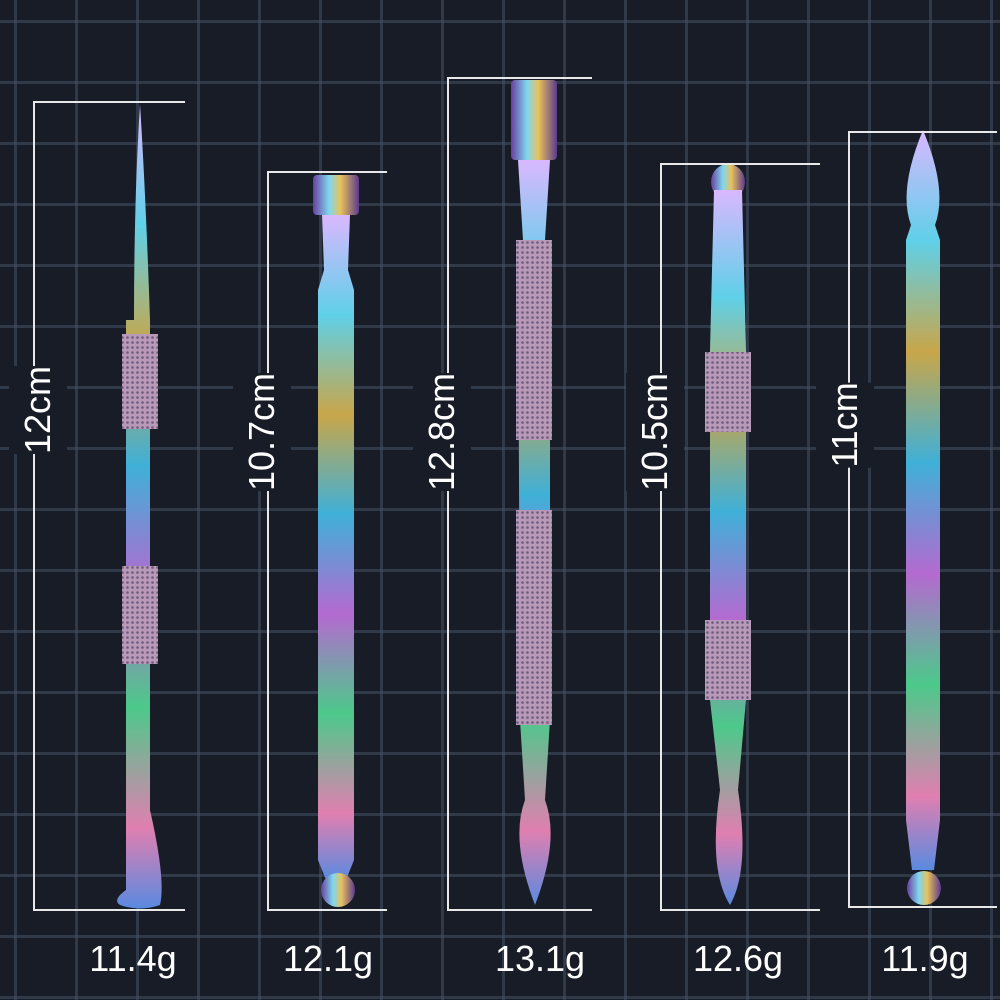  Describe the element at coordinates (845, 425) in the screenshot. I see `length-label-5: 11cm` at that location.